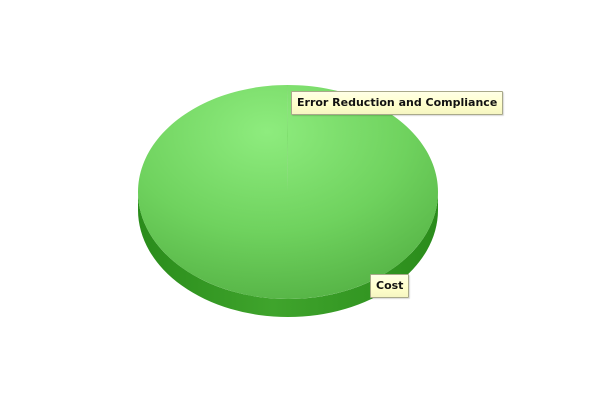  Describe the element at coordinates (390, 286) in the screenshot. I see `slice-label-cost: Cost` at that location.